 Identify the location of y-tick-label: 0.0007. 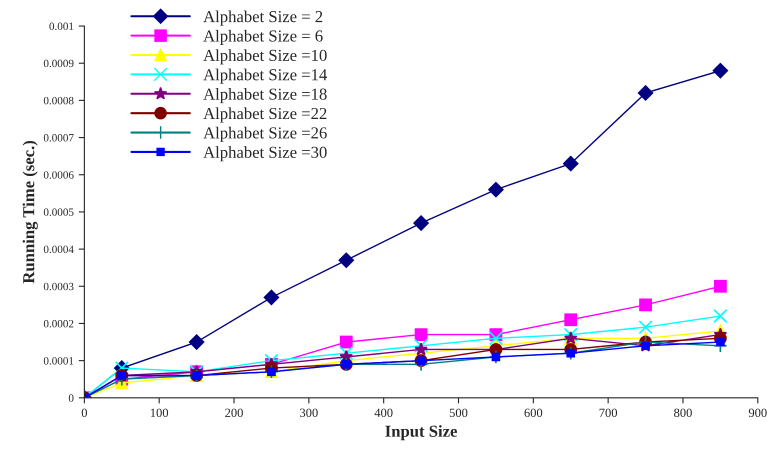
(59, 138).